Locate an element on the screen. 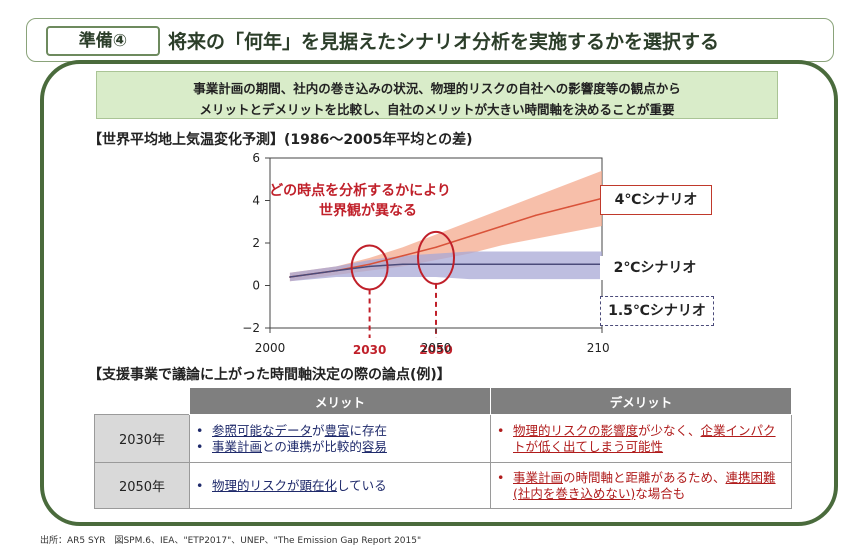 The image size is (859, 552). list-item: • 事業計画との連携が比較的容易 is located at coordinates (340, 447).